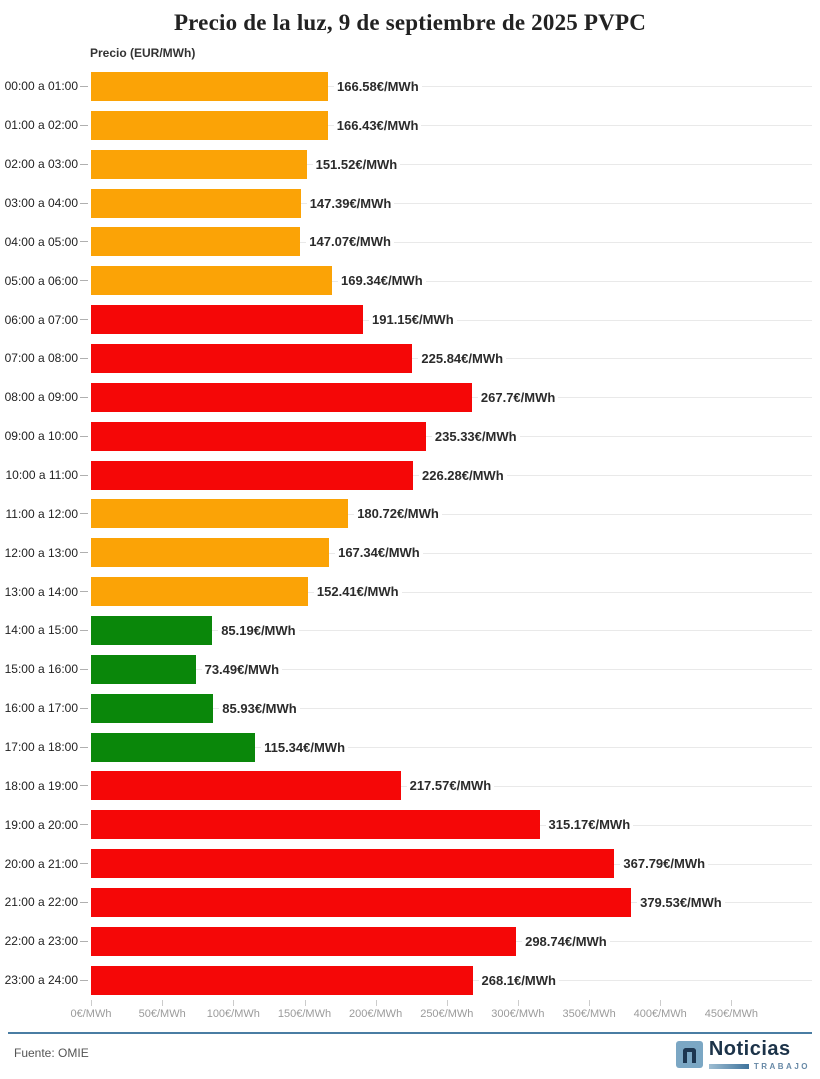  Describe the element at coordinates (378, 86) in the screenshot. I see `value-label: 166.58€/MWh` at that location.